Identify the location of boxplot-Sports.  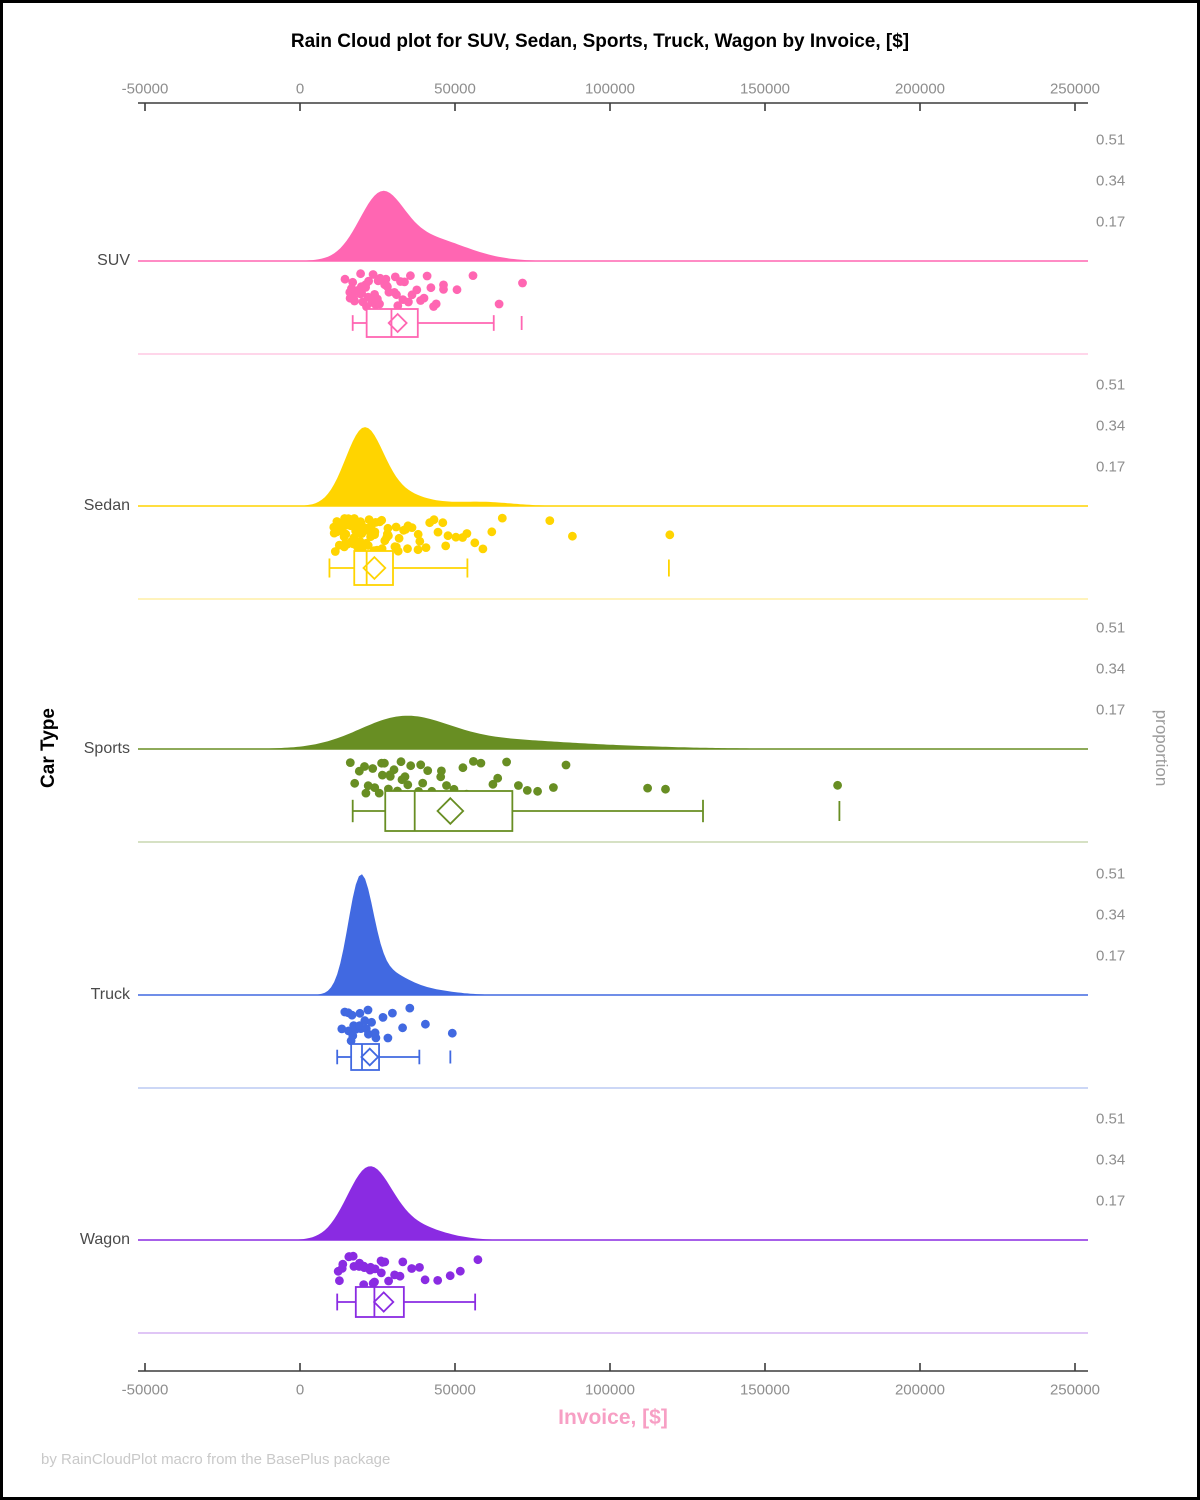
(596, 811).